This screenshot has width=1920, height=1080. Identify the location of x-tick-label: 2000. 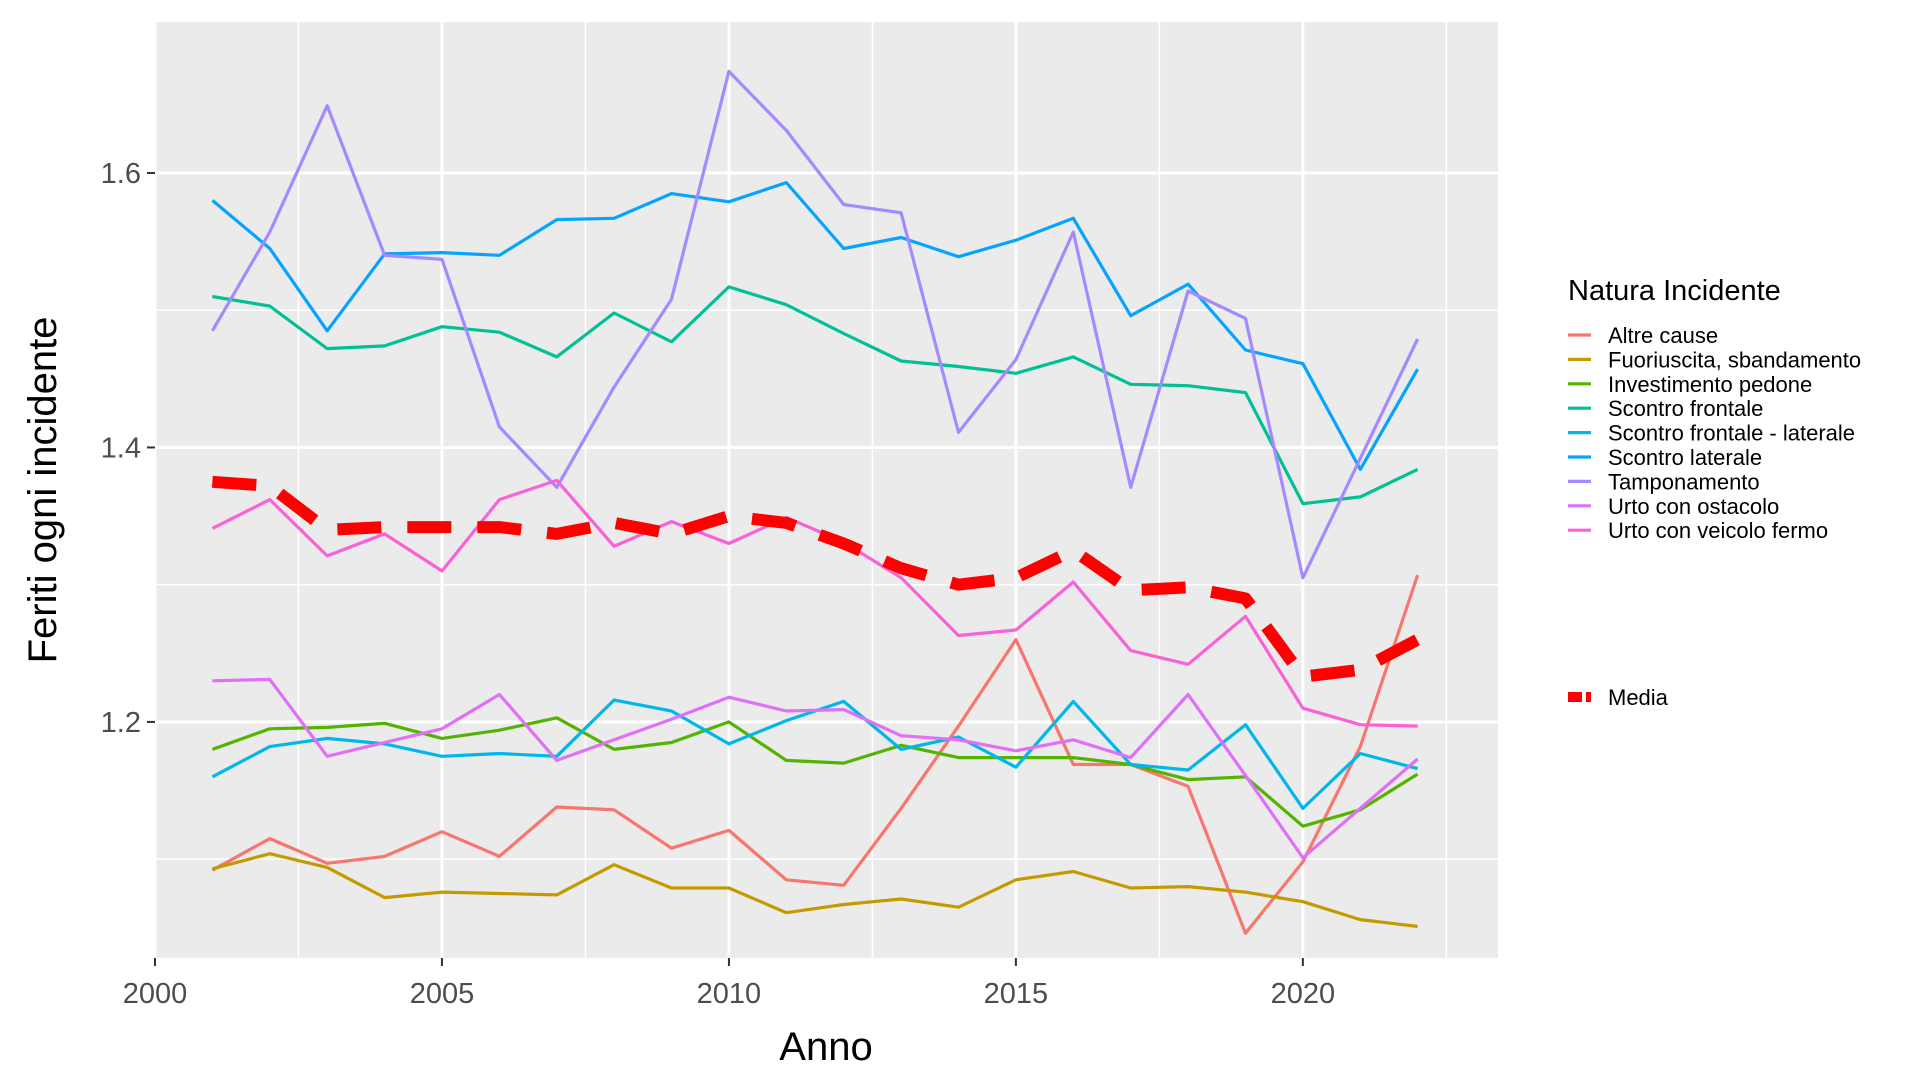
(155, 994).